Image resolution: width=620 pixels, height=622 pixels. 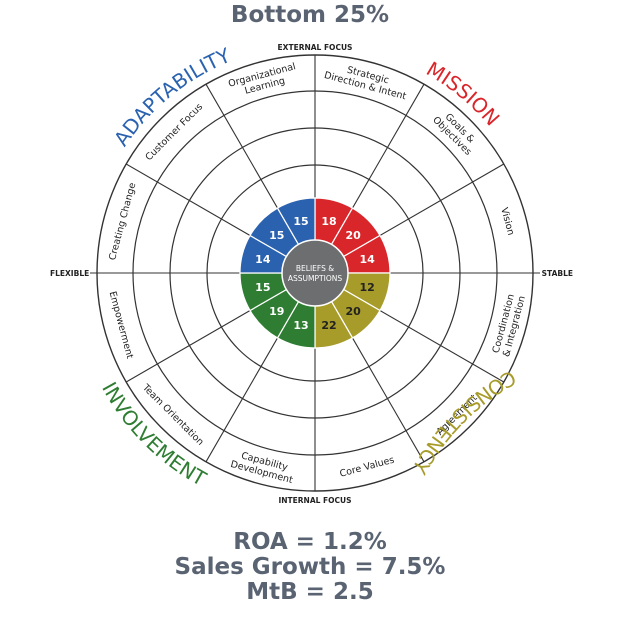 What do you see at coordinates (315, 268) in the screenshot?
I see `center-label-line1: BELIEFS &` at bounding box center [315, 268].